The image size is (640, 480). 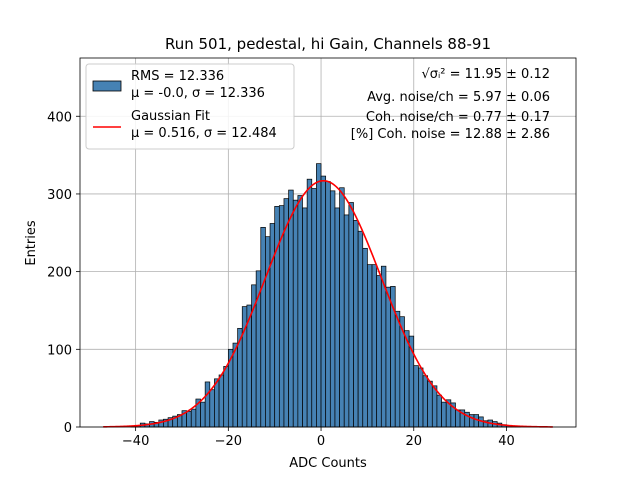 What do you see at coordinates (328, 463) in the screenshot?
I see `x-axis-label: ADC Counts` at bounding box center [328, 463].